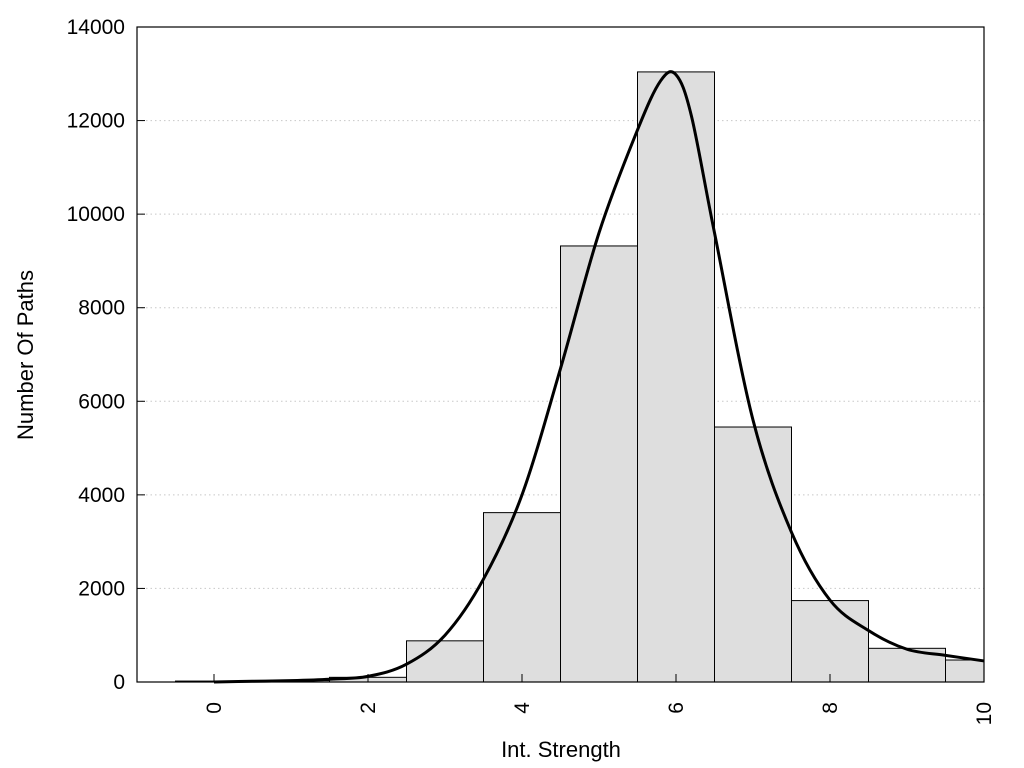  What do you see at coordinates (984, 713) in the screenshot?
I see `x-tick-label: 10` at bounding box center [984, 713].